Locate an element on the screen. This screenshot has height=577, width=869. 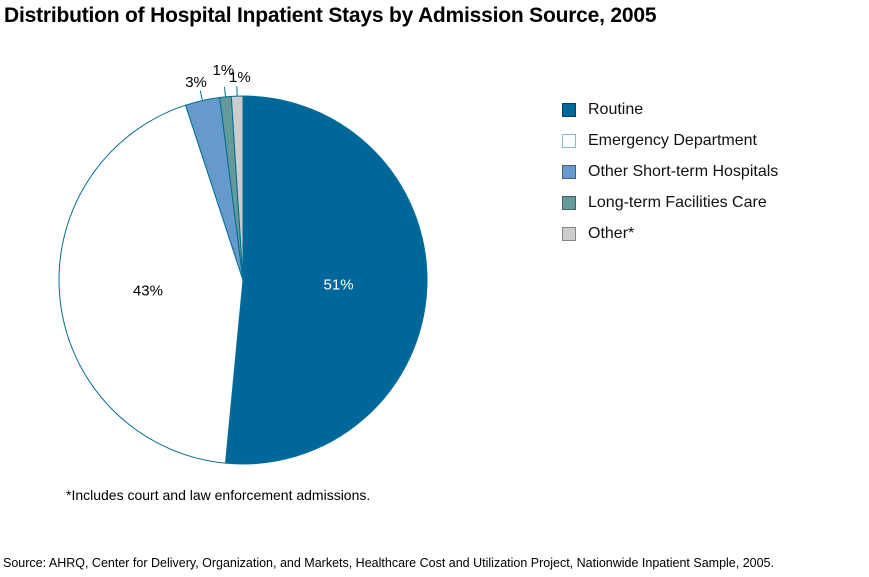
legend-item-other: Other* is located at coordinates (670, 233).